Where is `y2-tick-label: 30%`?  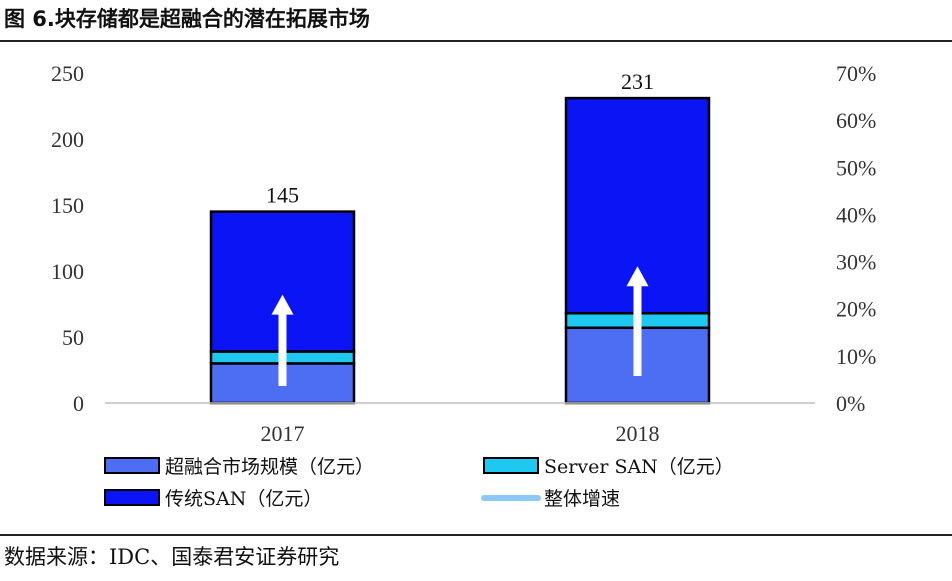 y2-tick-label: 30% is located at coordinates (856, 262).